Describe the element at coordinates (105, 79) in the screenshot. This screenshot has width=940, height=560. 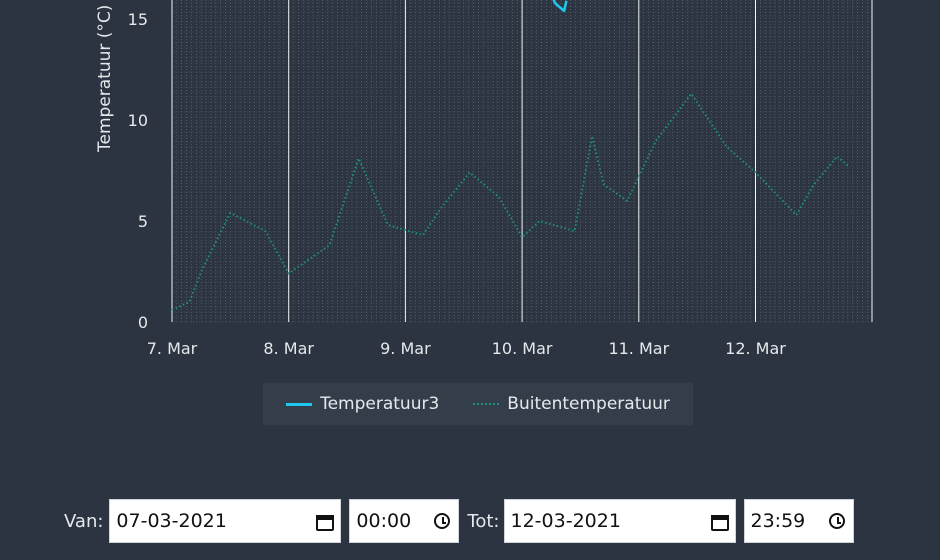
I see `y-axis-label: Temperatuur (°C)` at that location.